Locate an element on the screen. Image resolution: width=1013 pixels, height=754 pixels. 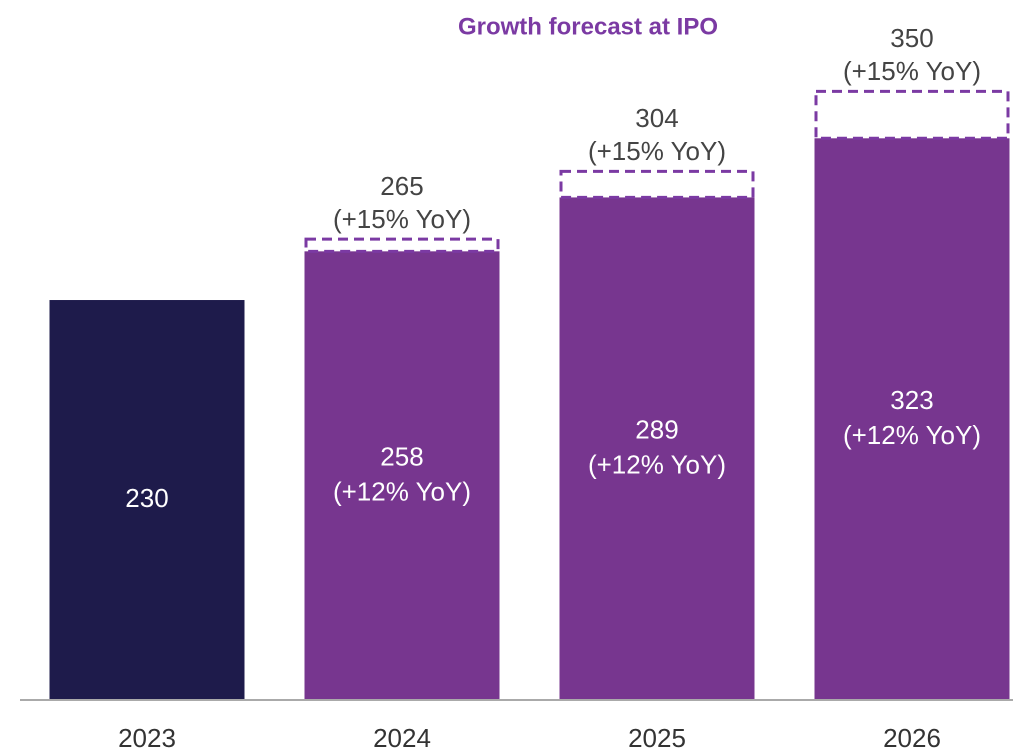
x-tick-label: 2025 is located at coordinates (657, 738).